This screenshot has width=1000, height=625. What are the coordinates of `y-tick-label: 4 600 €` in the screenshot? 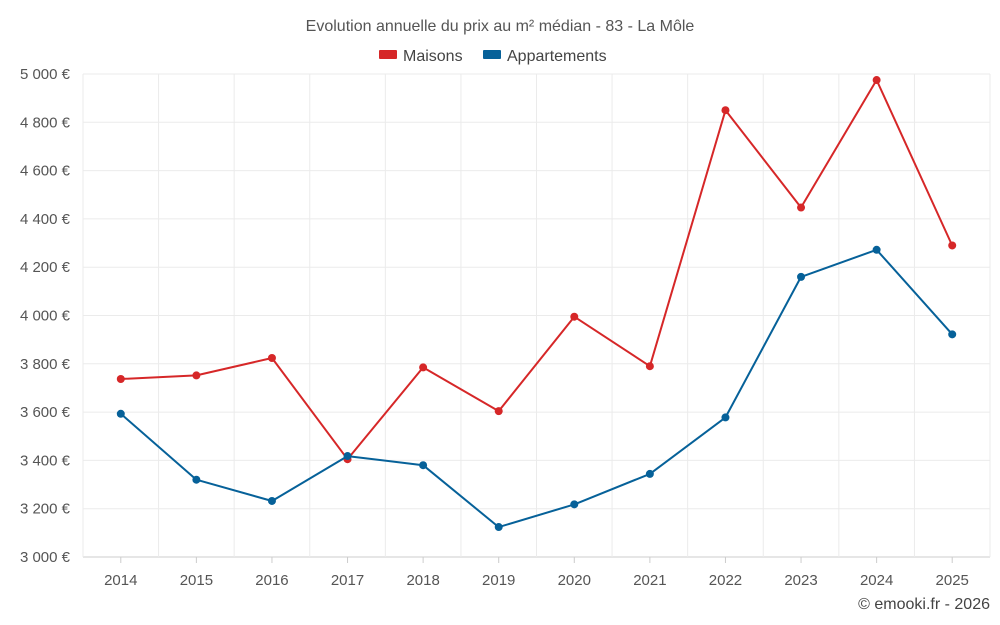 It's located at (45, 171).